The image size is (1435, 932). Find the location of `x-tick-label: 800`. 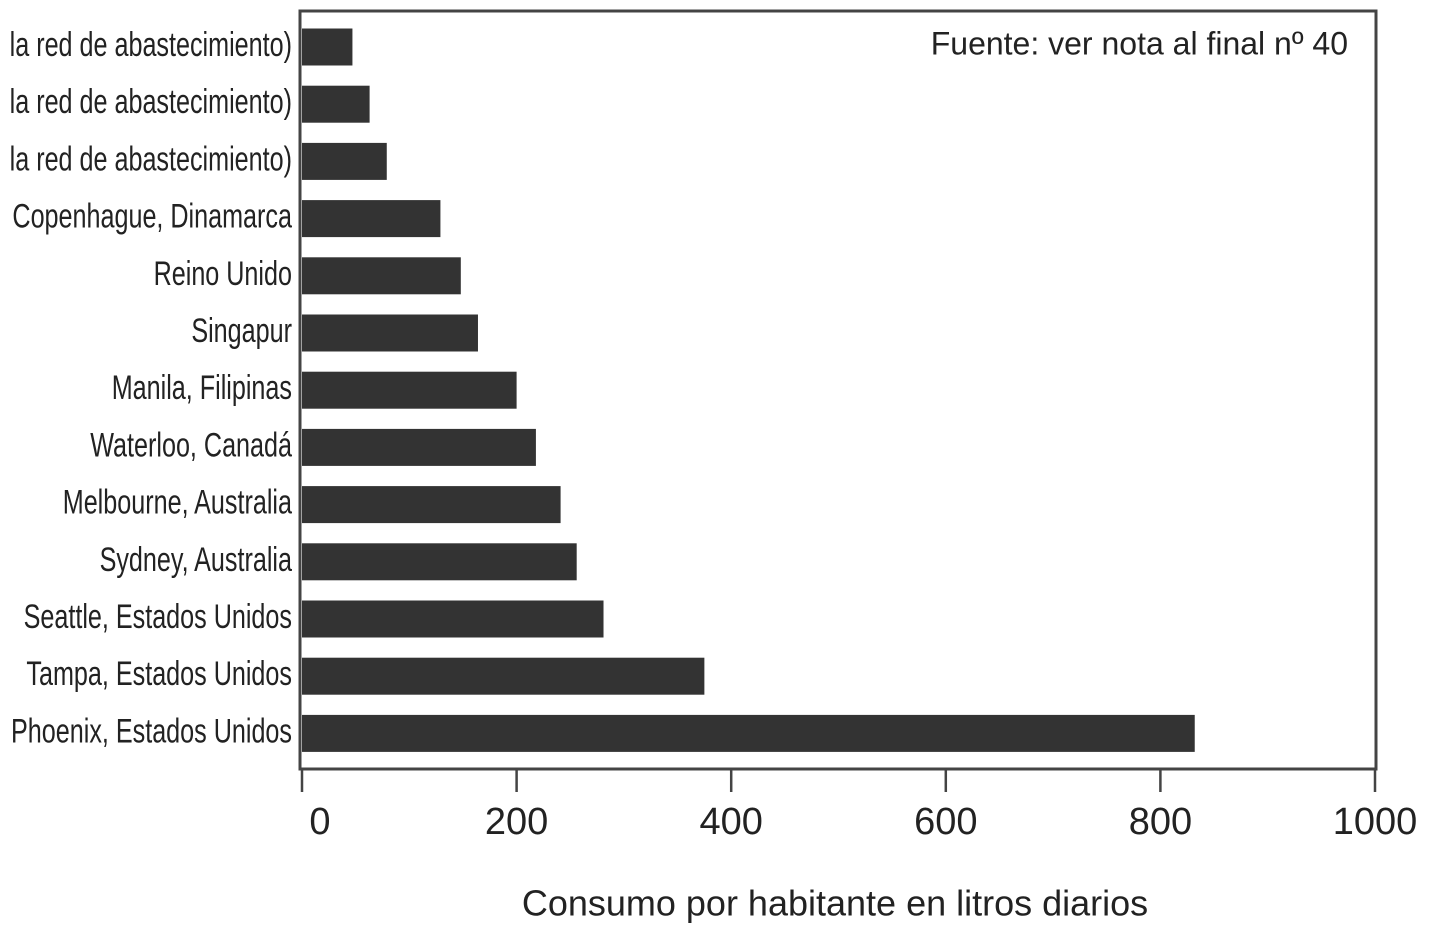

x-tick-label: 800 is located at coordinates (1160, 822).